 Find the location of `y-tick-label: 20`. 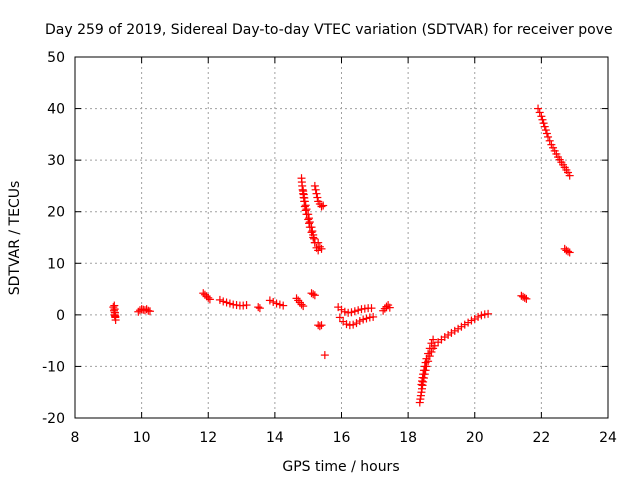

y-tick-label: 20 is located at coordinates (56, 213).